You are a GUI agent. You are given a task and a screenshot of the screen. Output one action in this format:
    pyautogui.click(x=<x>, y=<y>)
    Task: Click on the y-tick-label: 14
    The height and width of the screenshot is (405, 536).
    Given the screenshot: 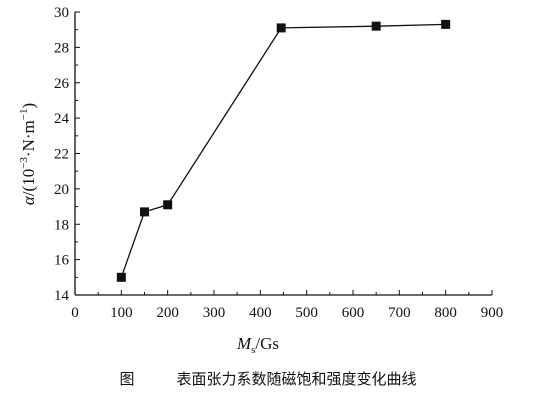 What is the action you would take?
    pyautogui.click(x=62, y=296)
    